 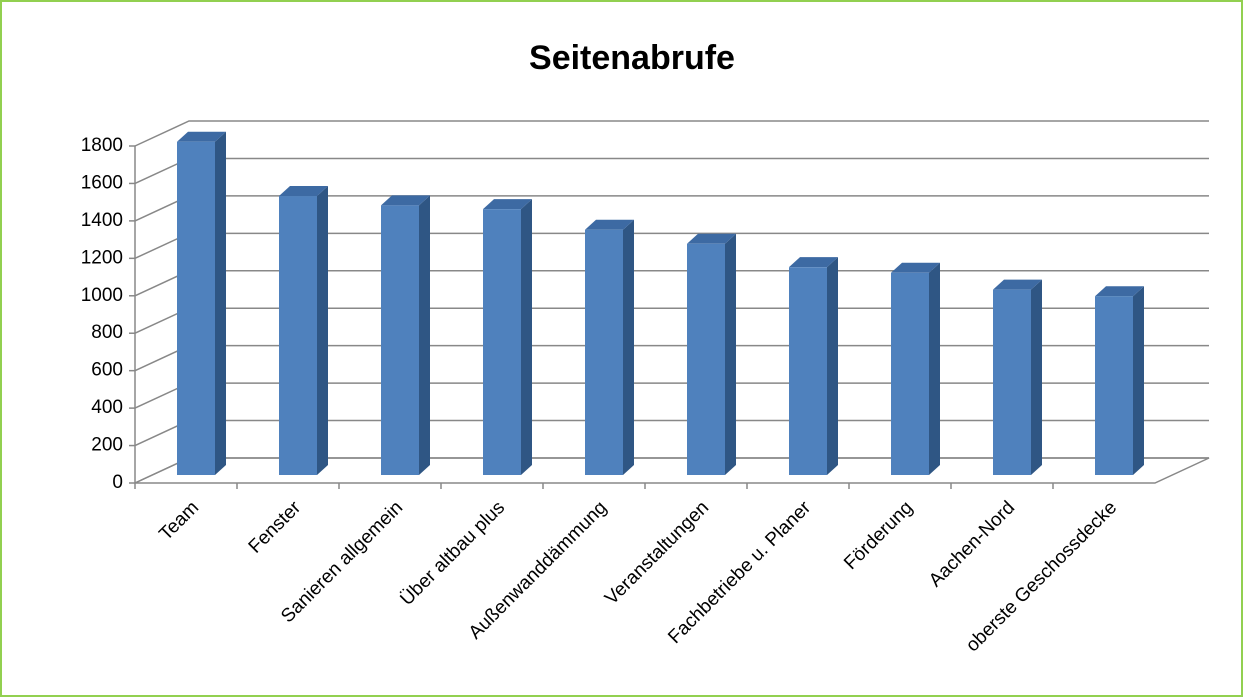 What do you see at coordinates (102, 145) in the screenshot?
I see `y-tick-label: 1800` at bounding box center [102, 145].